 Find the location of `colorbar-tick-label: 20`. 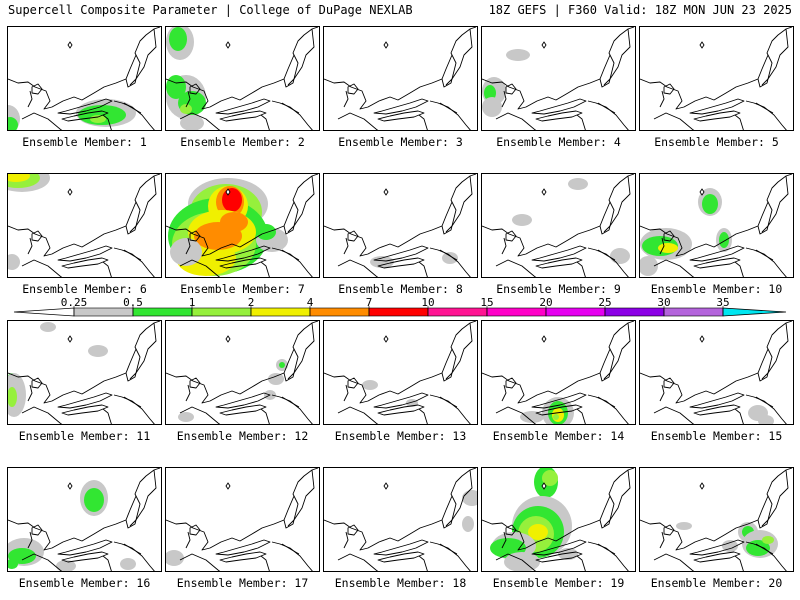

colorbar-tick-label: 20 is located at coordinates (545, 302).